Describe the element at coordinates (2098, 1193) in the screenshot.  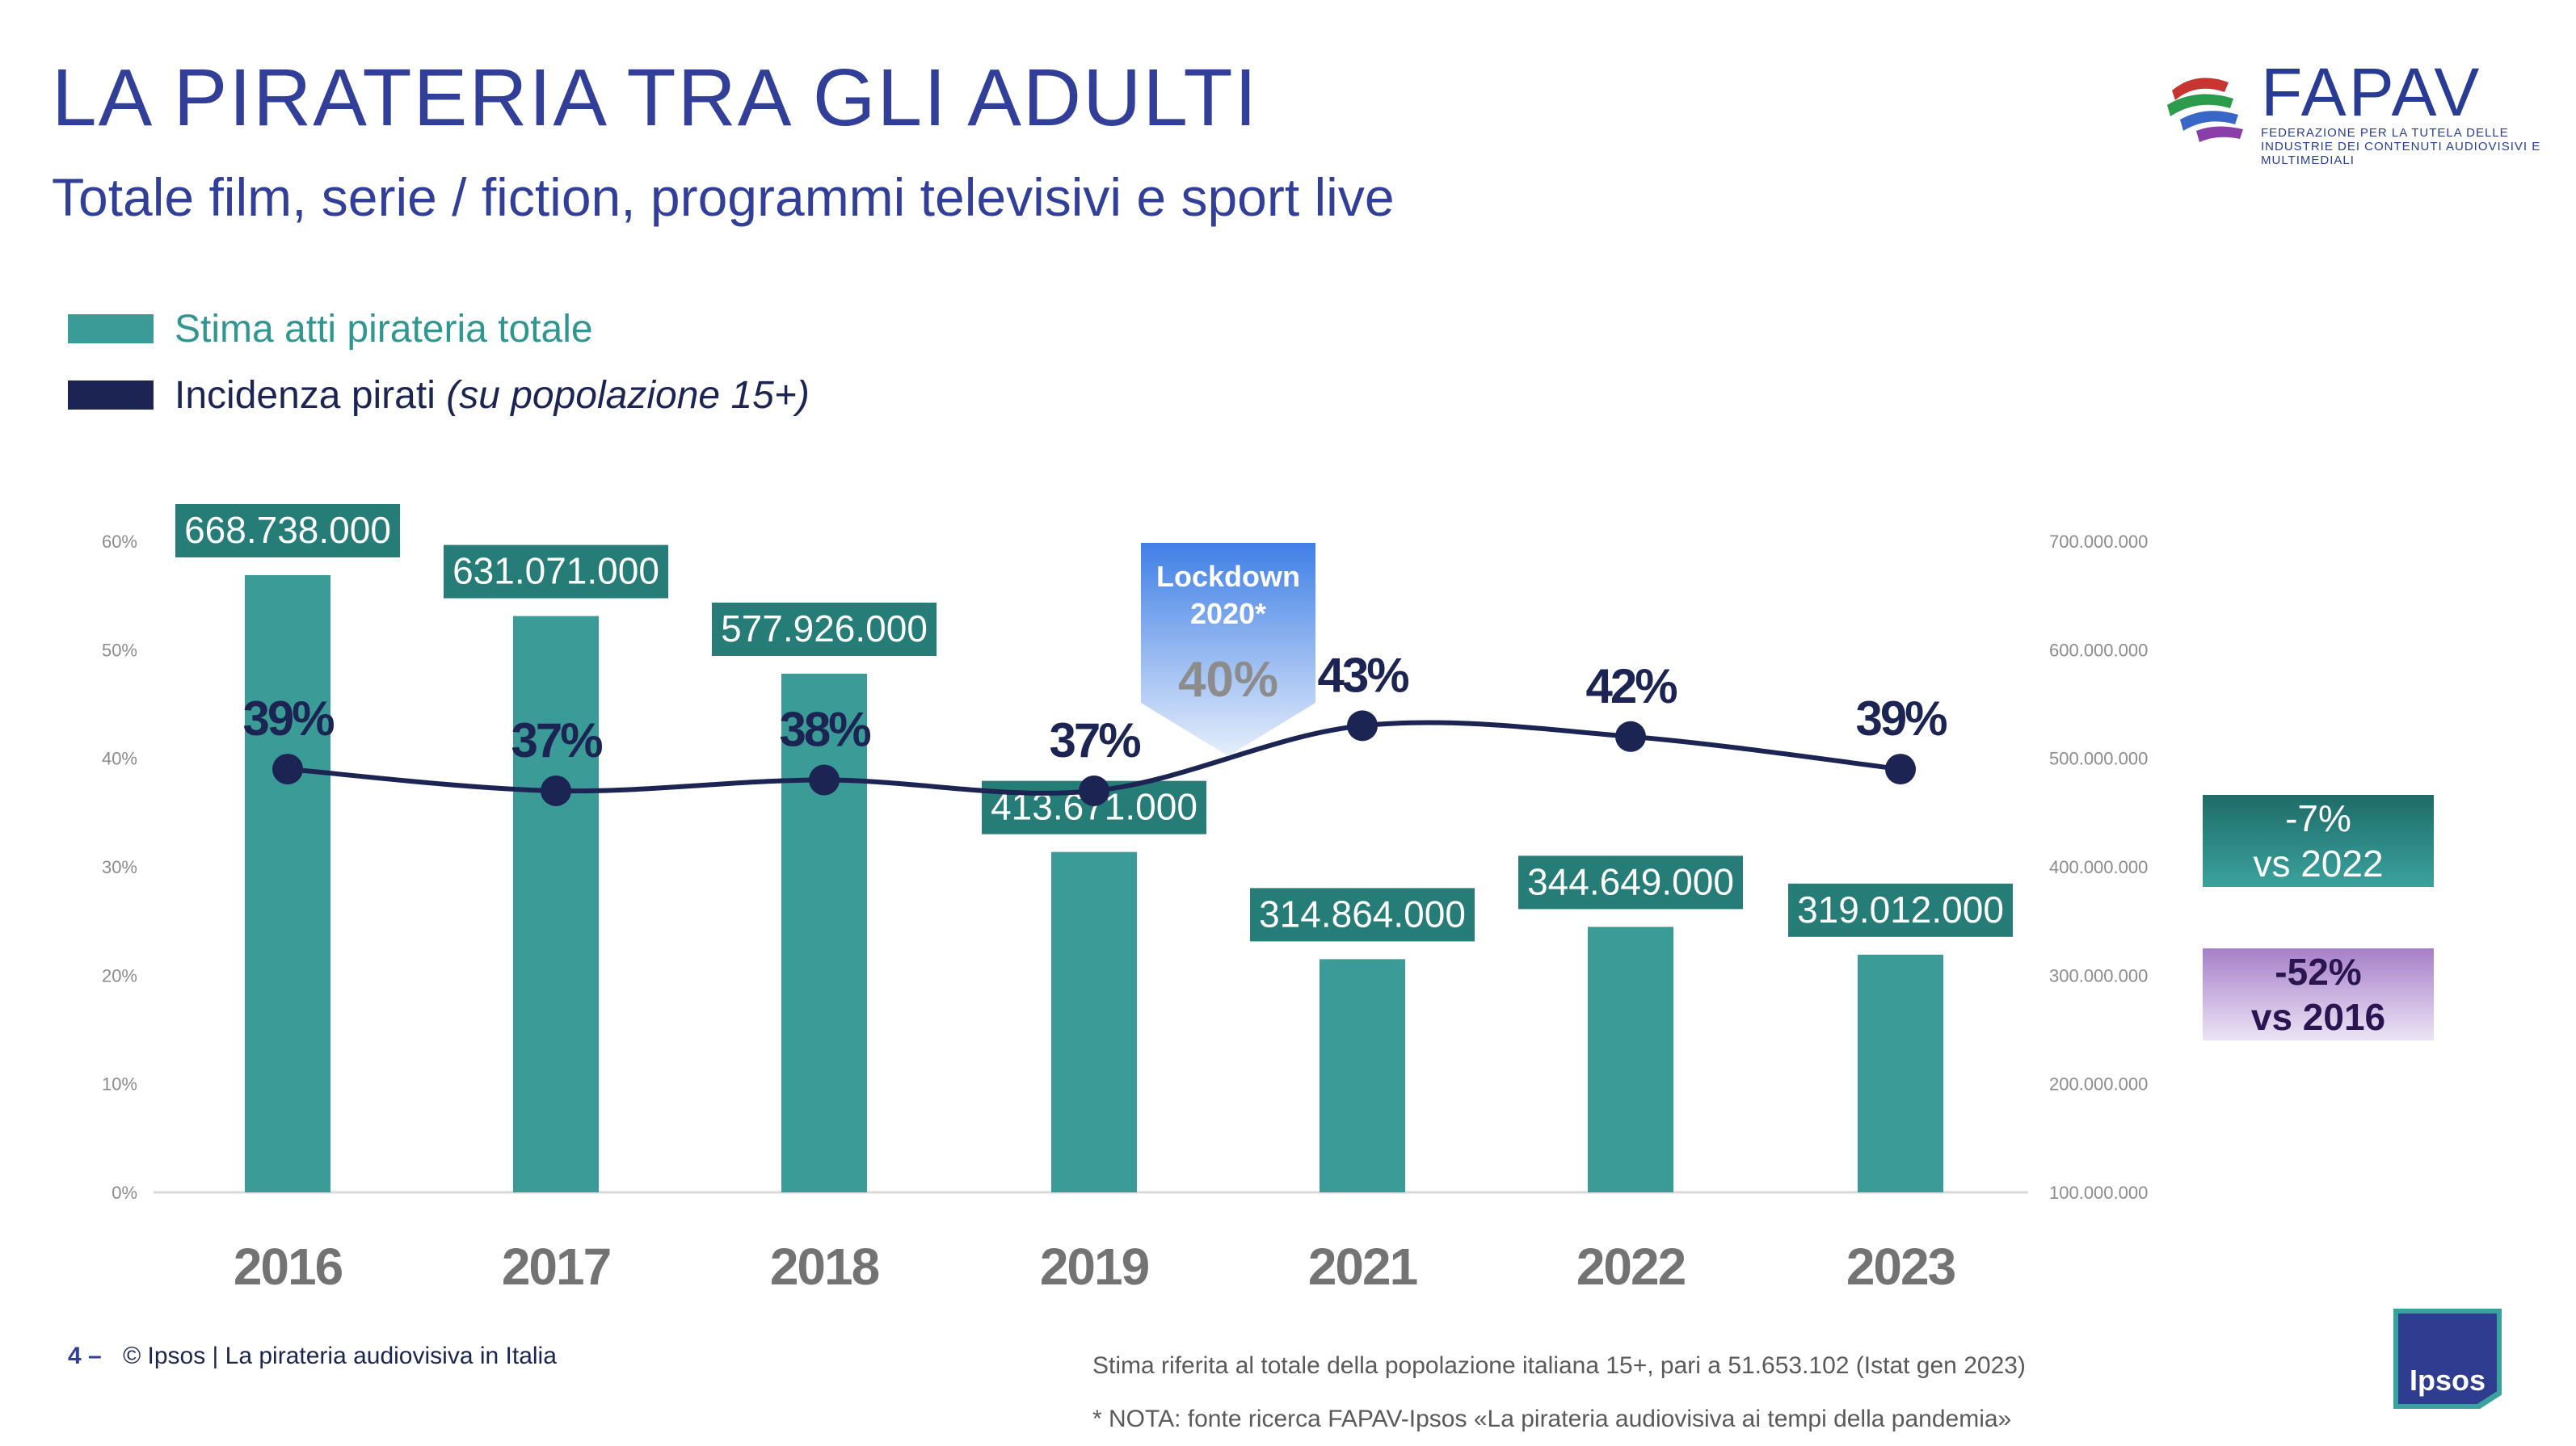
I see `right-axis-tick-label: 100.000.000` at that location.